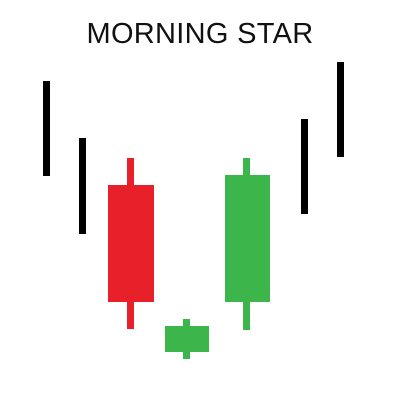 The width and height of the screenshot is (400, 400). I want to click on star-candle-body, so click(187, 339).